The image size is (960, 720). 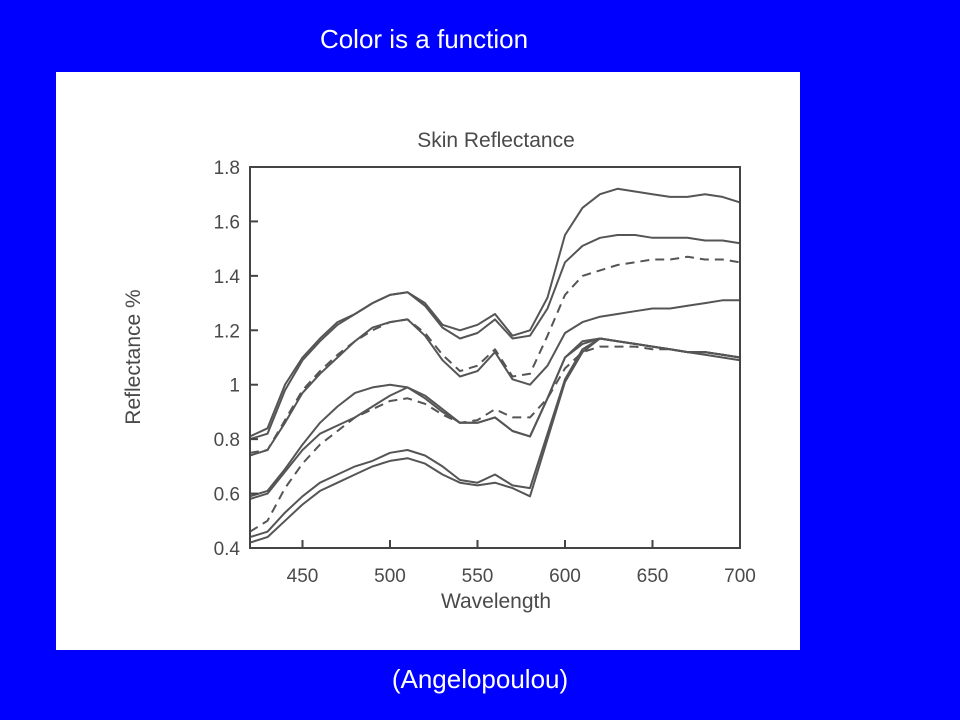 I want to click on x-tick-label: 650, so click(x=653, y=576).